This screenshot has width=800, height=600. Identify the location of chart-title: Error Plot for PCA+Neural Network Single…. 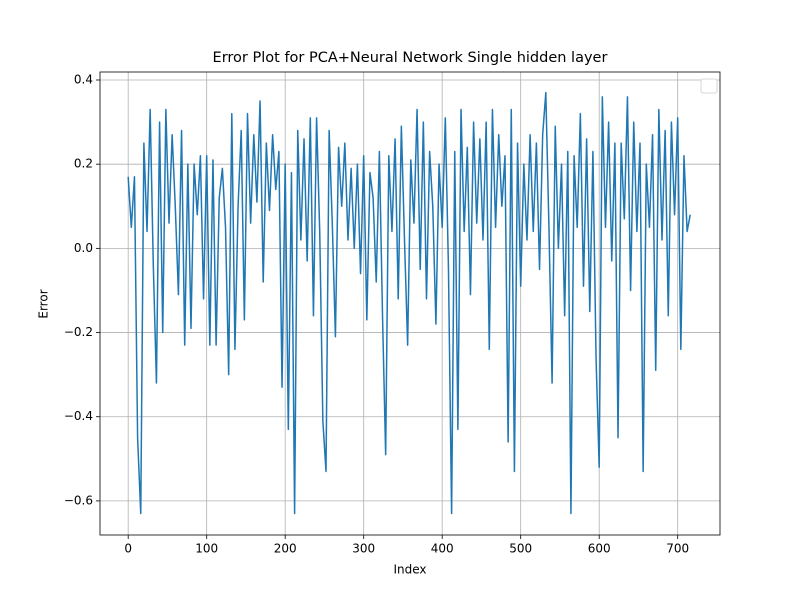
(410, 58).